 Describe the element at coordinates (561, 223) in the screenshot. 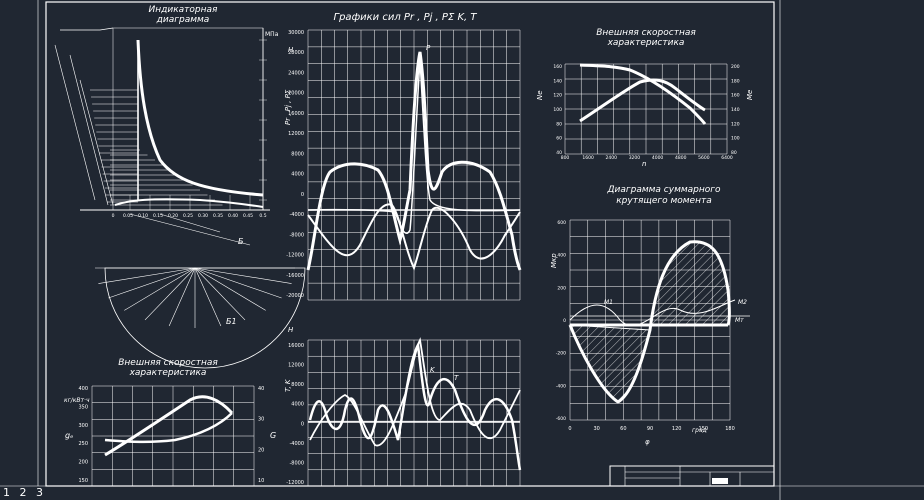

I see `torque-tick: 600` at that location.